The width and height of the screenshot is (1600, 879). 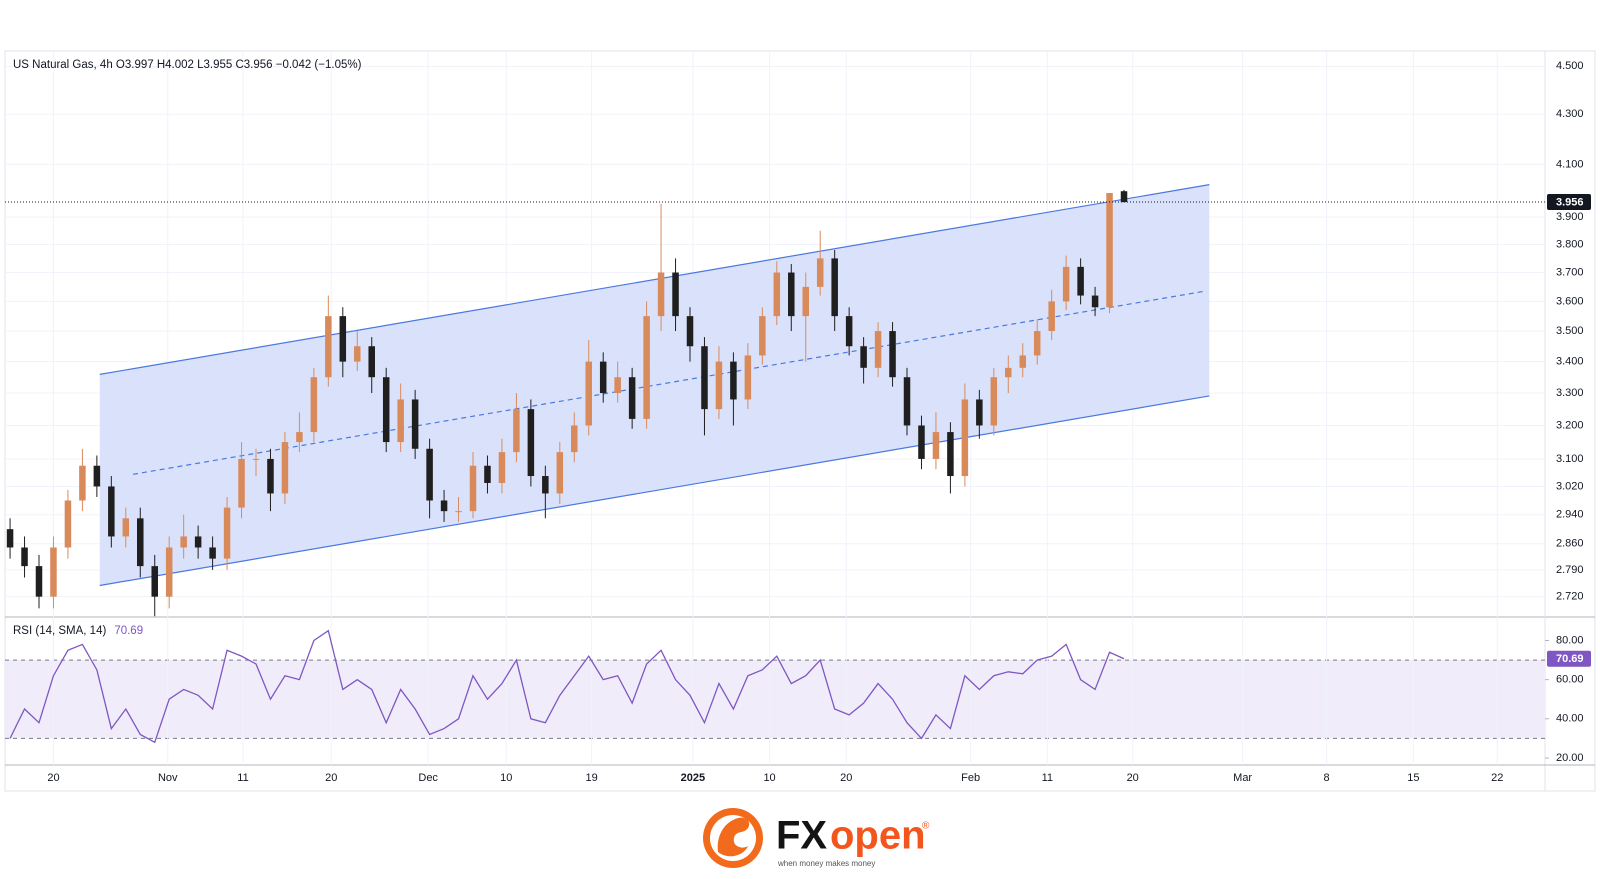 I want to click on y-tick-label: 3.300, so click(x=1570, y=393).